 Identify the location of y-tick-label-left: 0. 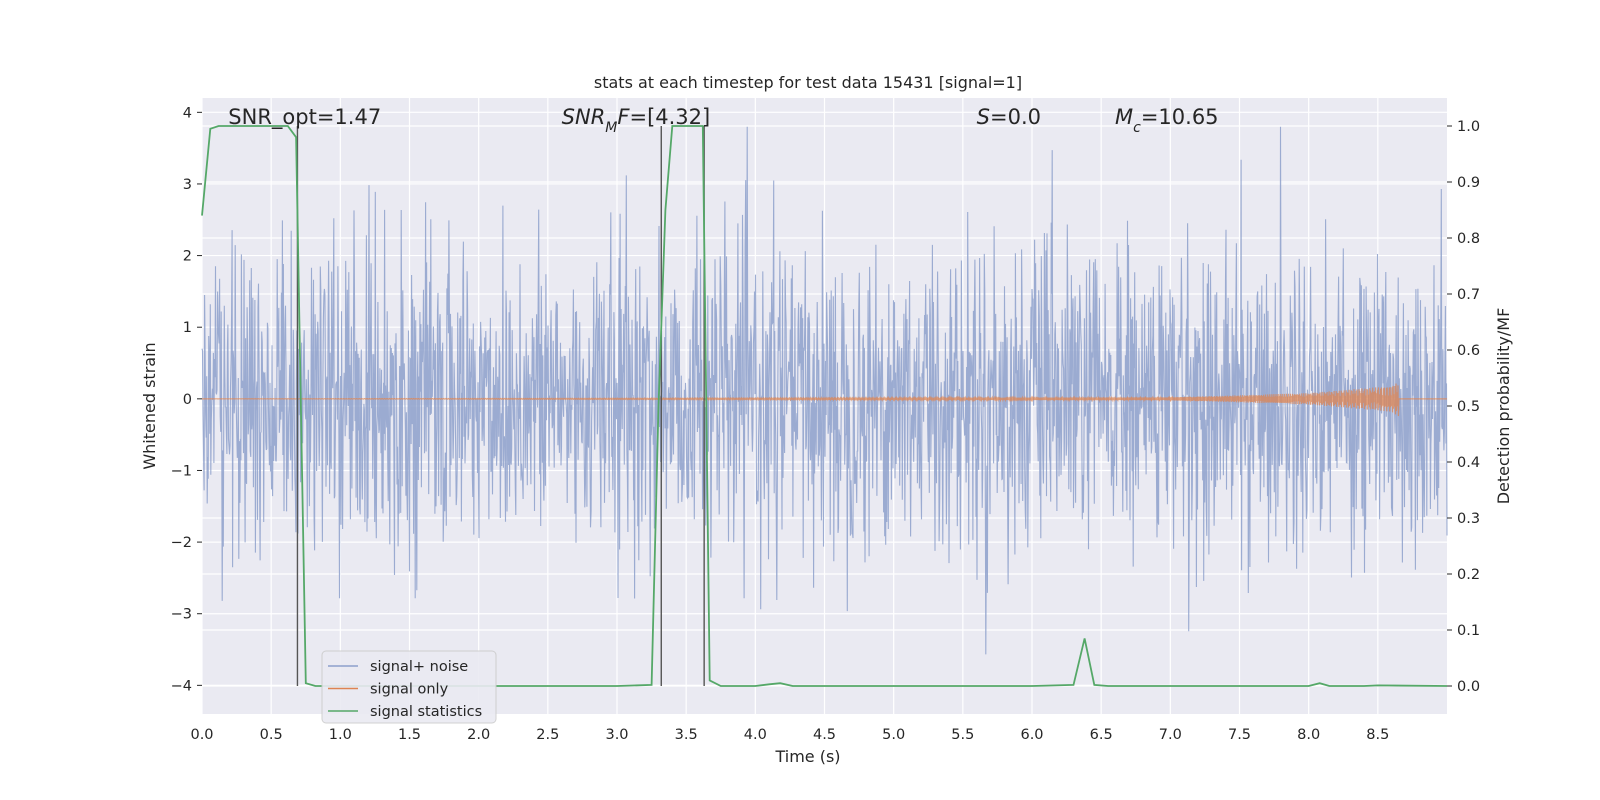
(187, 400).